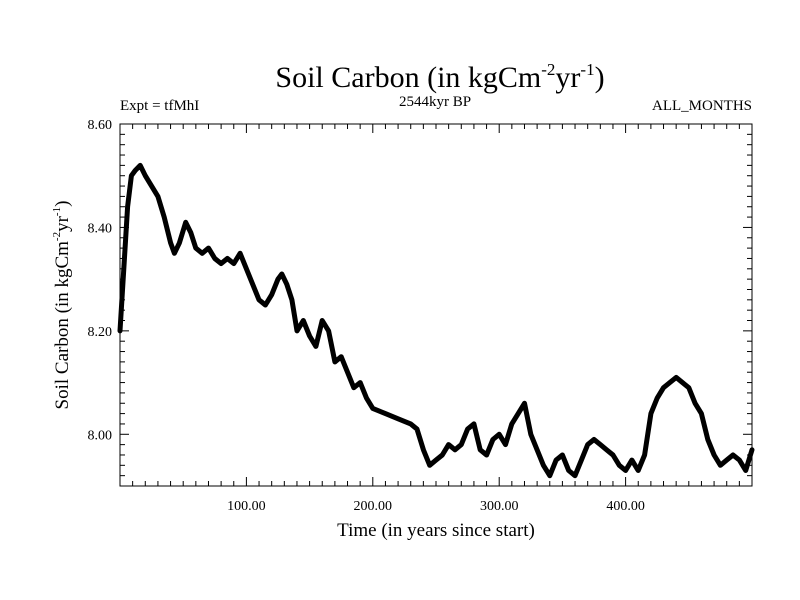 This screenshot has height=600, width=800. I want to click on x-axis-label: Time (in years since start), so click(436, 530).